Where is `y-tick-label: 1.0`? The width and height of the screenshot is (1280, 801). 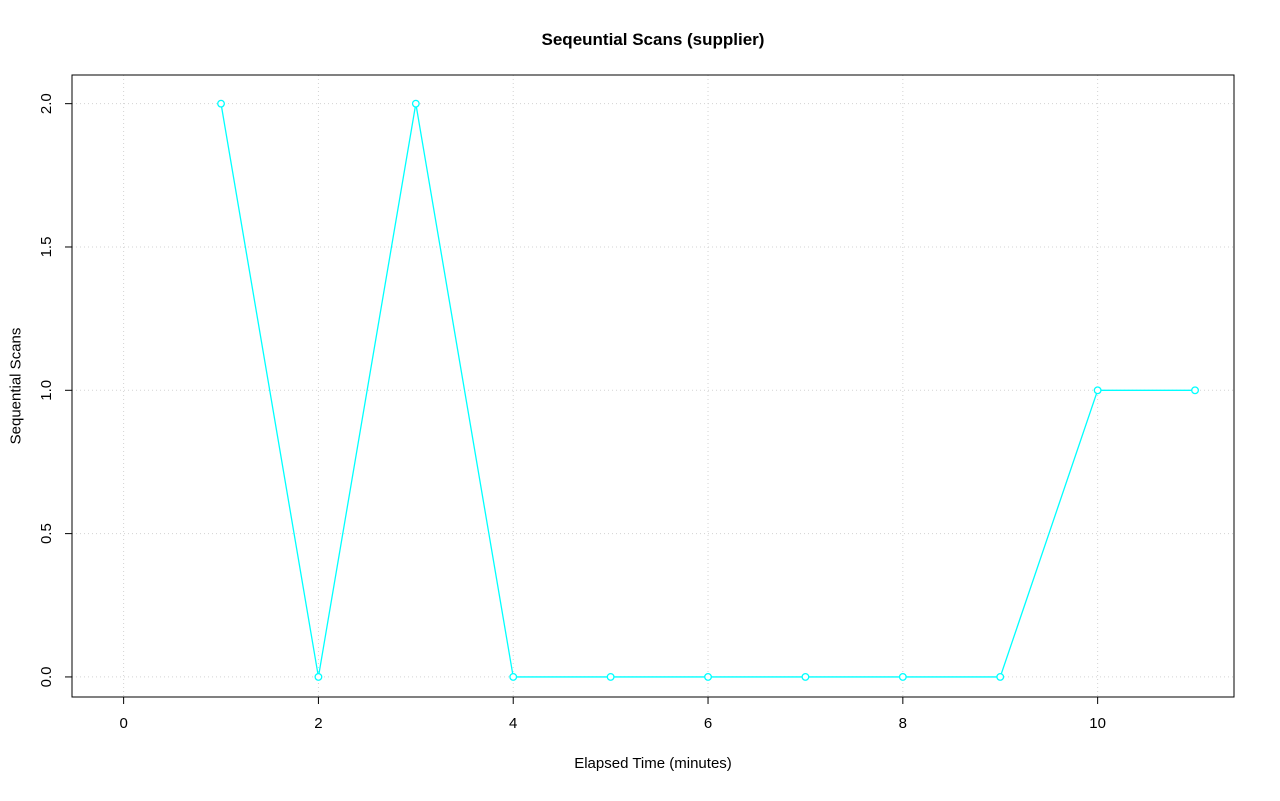 y-tick-label: 1.0 is located at coordinates (46, 390).